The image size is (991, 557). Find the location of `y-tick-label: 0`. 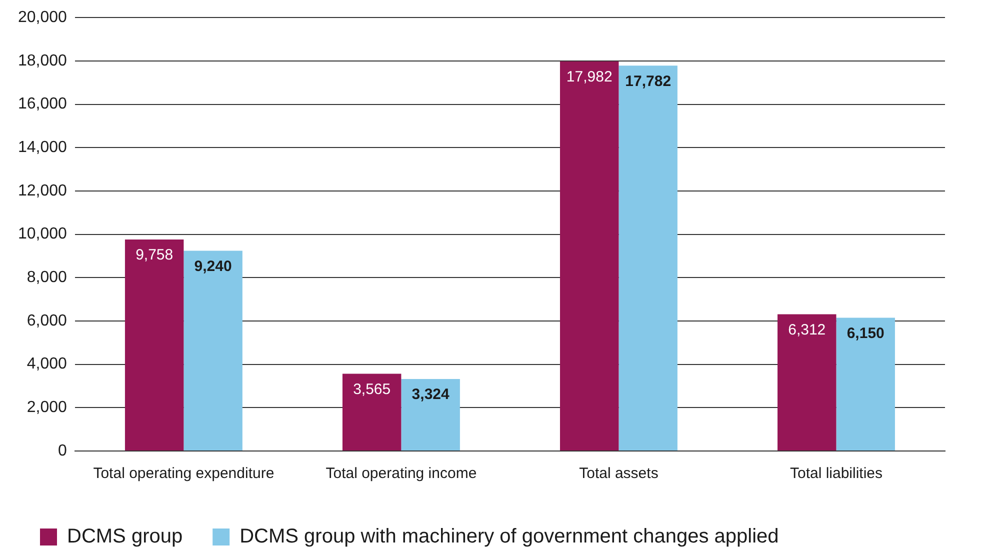

y-tick-label: 0 is located at coordinates (63, 451).